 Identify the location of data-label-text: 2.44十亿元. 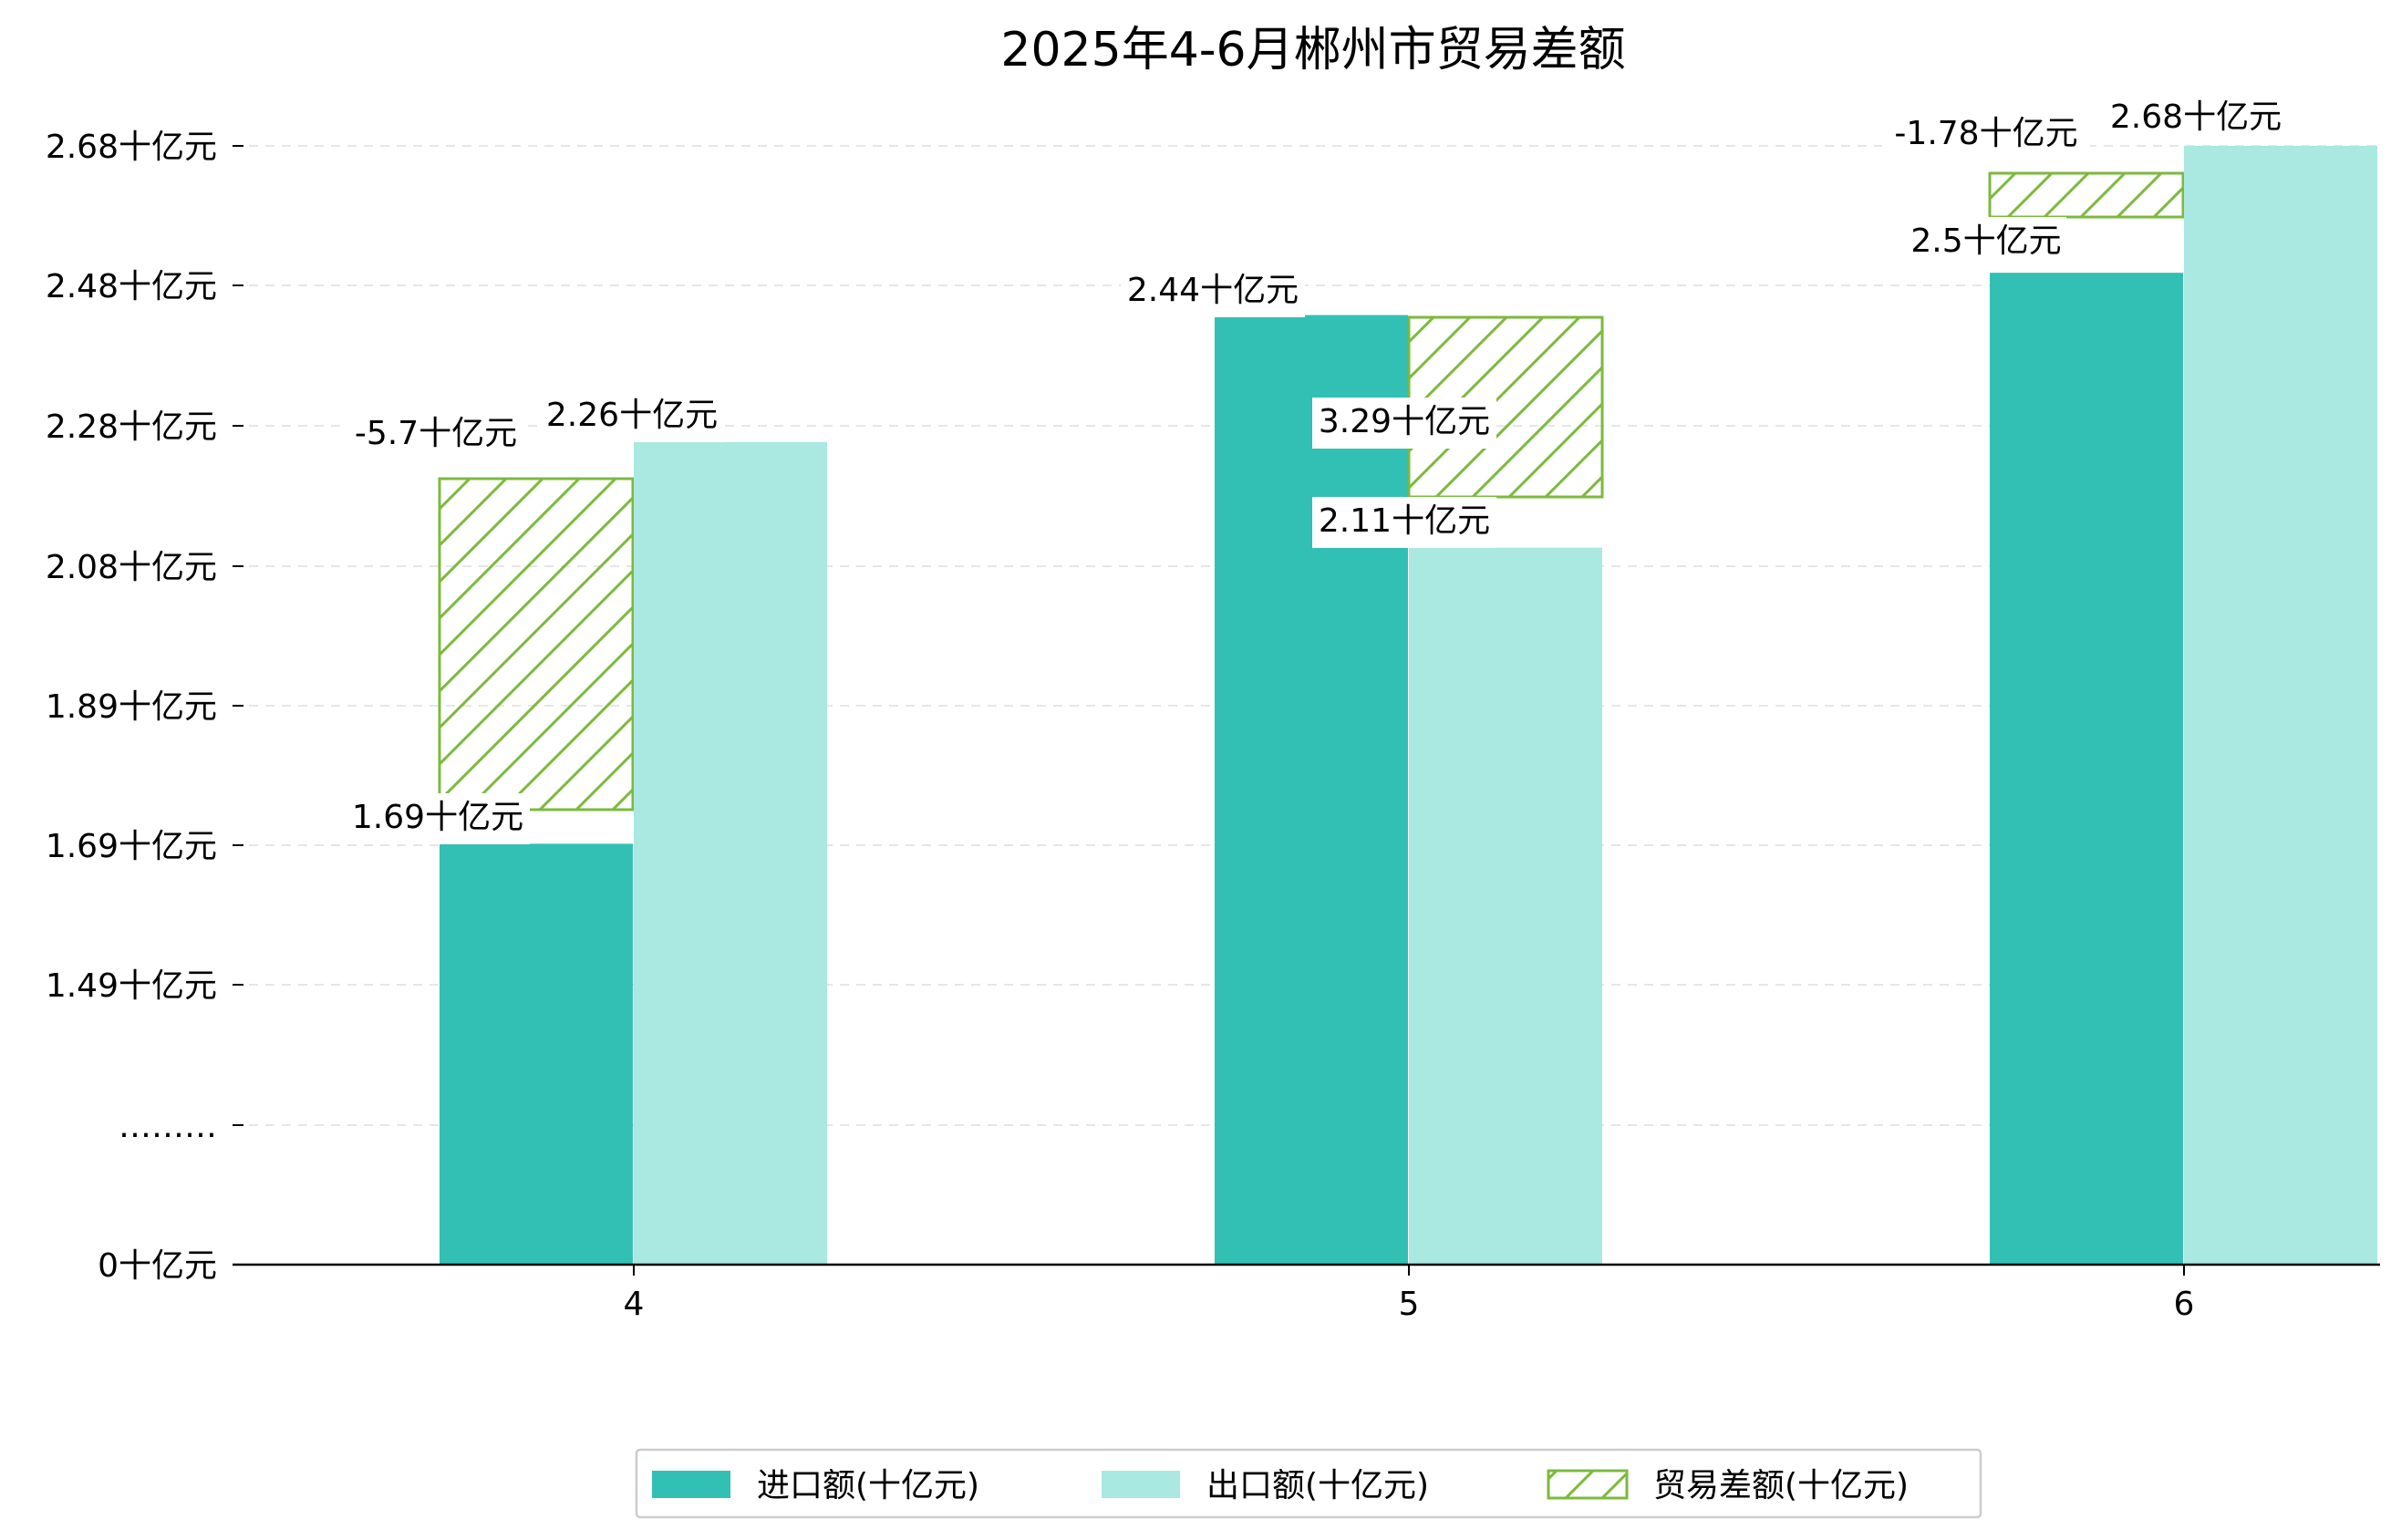
(1213, 290).